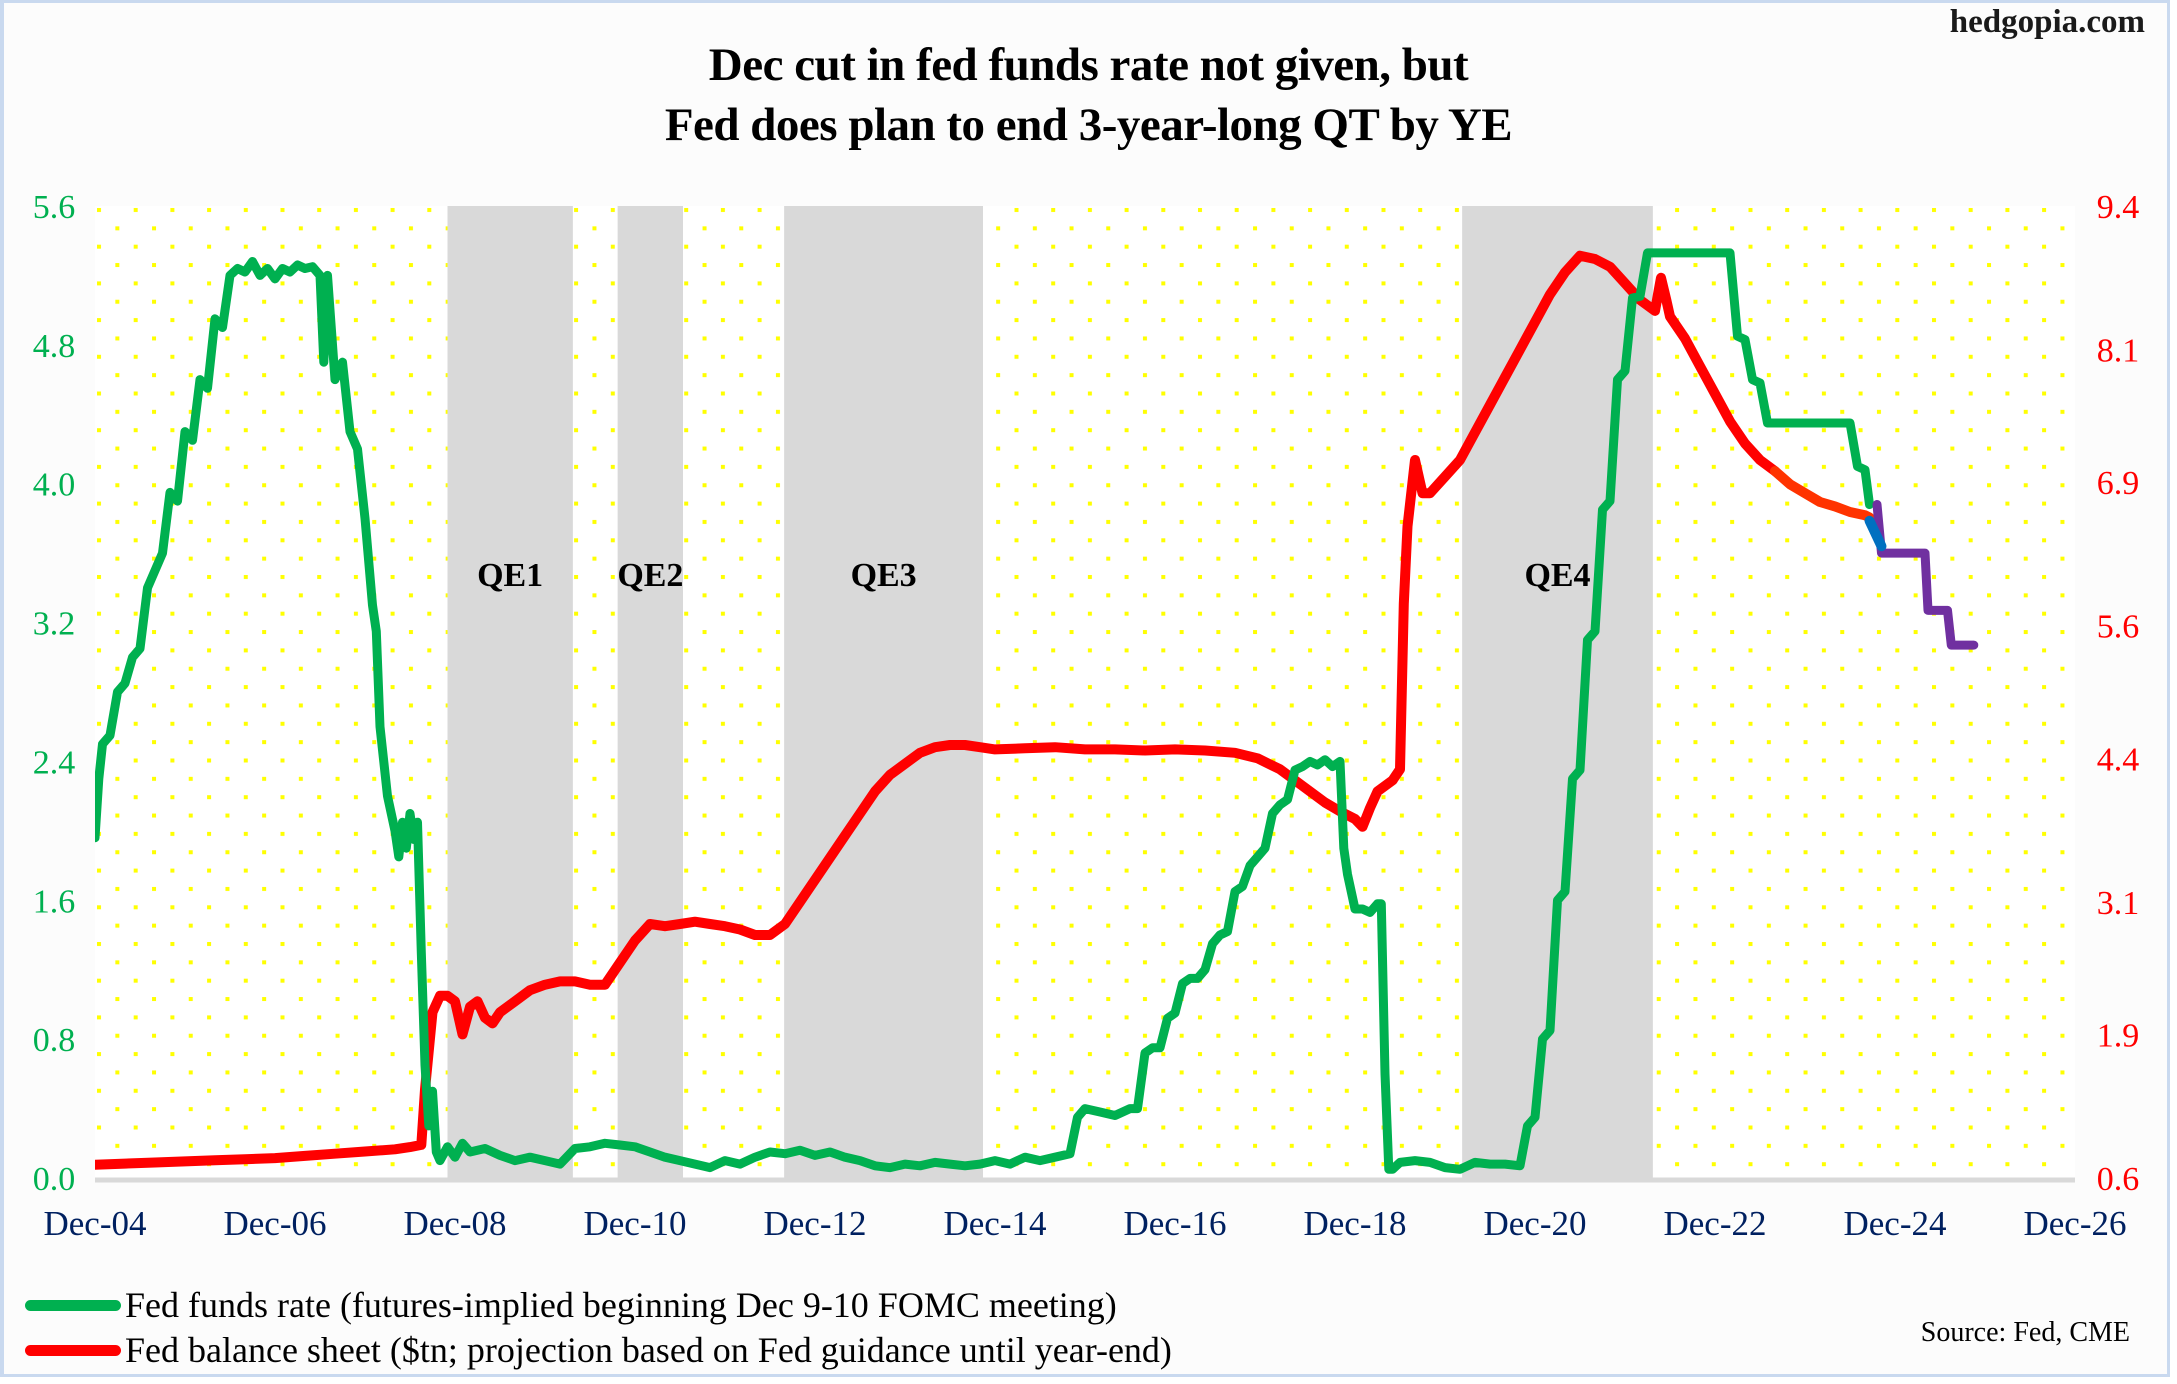 The width and height of the screenshot is (2177, 1384). I want to click on legend-swatch-green-line, so click(73, 1305).